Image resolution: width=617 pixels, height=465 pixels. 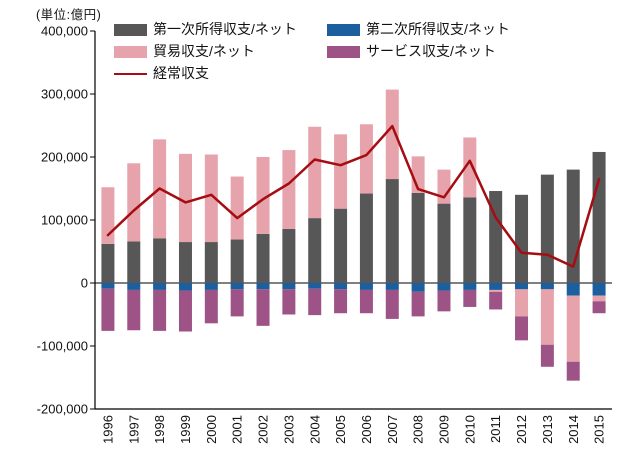 I want to click on legend-label: 貿易収支/ネット, so click(x=204, y=51).